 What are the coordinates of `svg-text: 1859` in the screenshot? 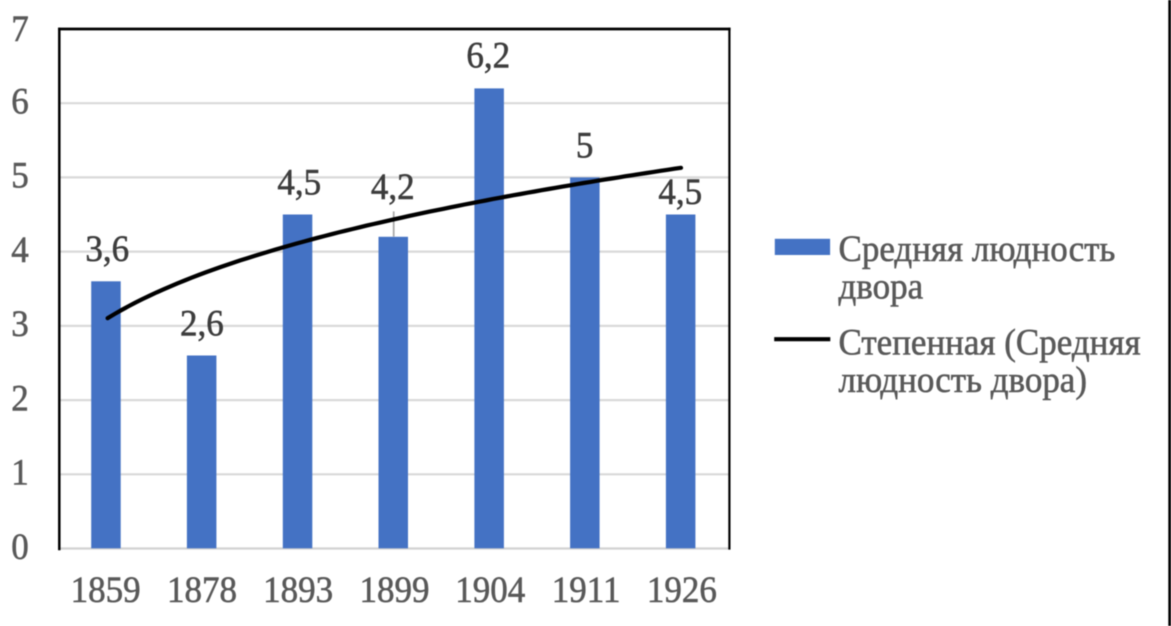 It's located at (106, 589).